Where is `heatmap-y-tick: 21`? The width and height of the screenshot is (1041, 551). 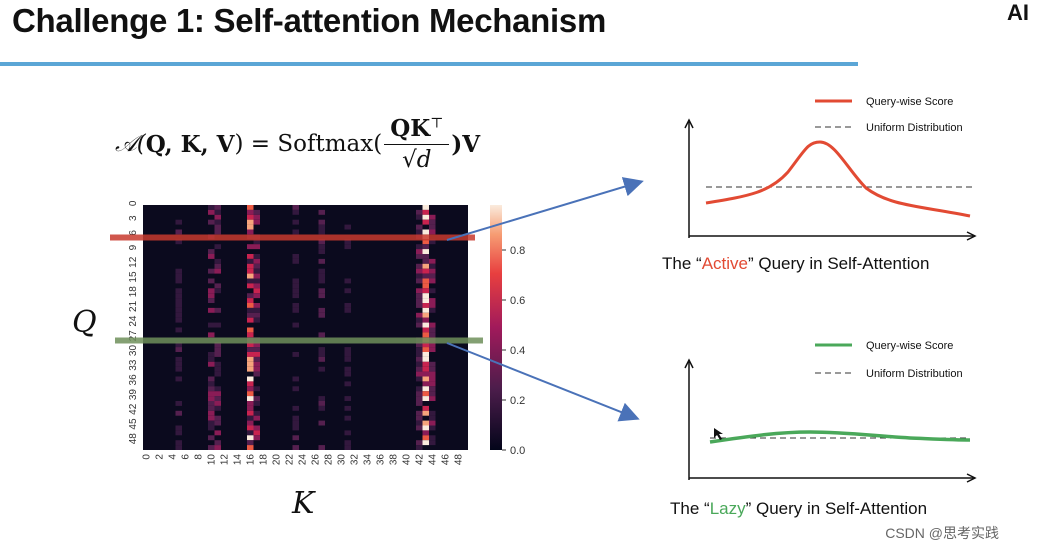
heatmap-y-tick: 21 is located at coordinates (133, 306).